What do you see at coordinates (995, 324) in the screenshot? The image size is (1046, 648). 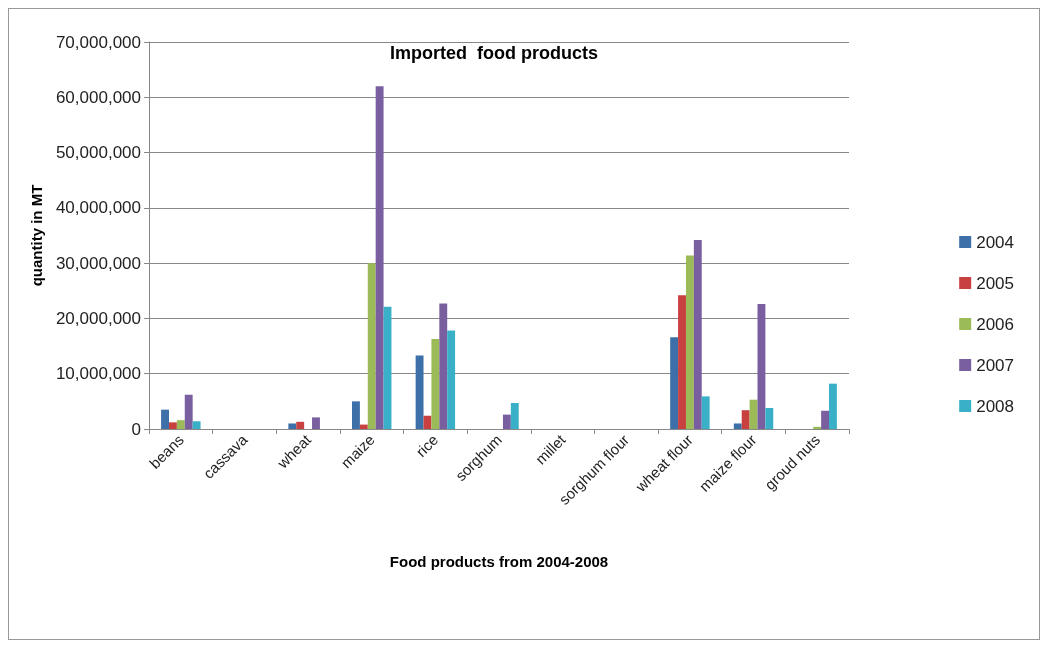 I see `legend-label: 2006` at bounding box center [995, 324].